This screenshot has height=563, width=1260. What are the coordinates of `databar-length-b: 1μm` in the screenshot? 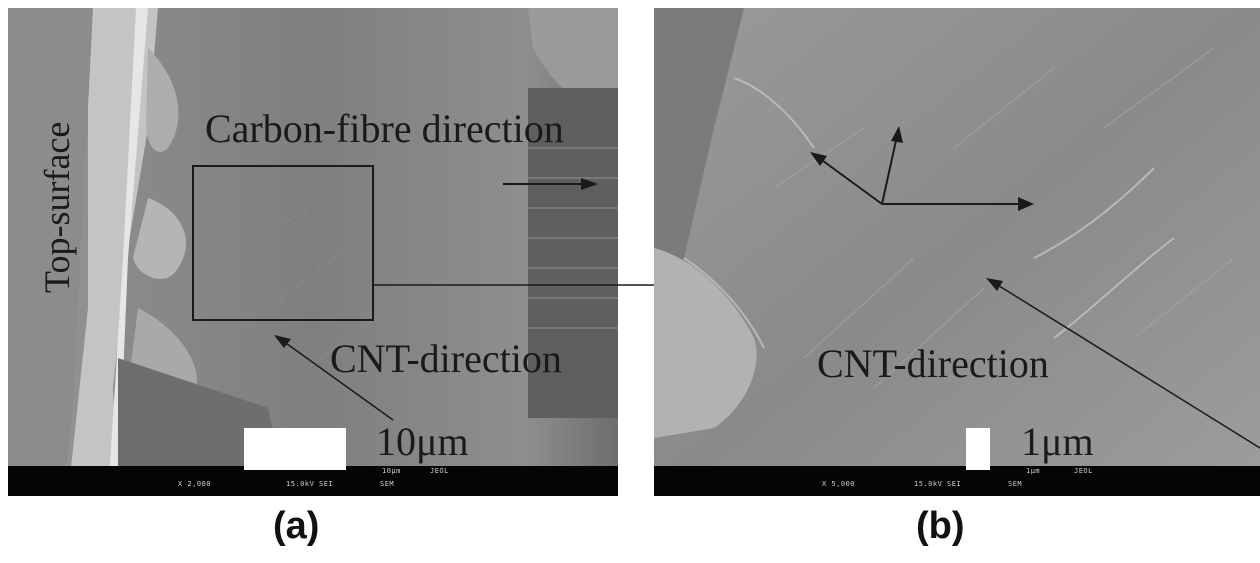 It's located at (1033, 471).